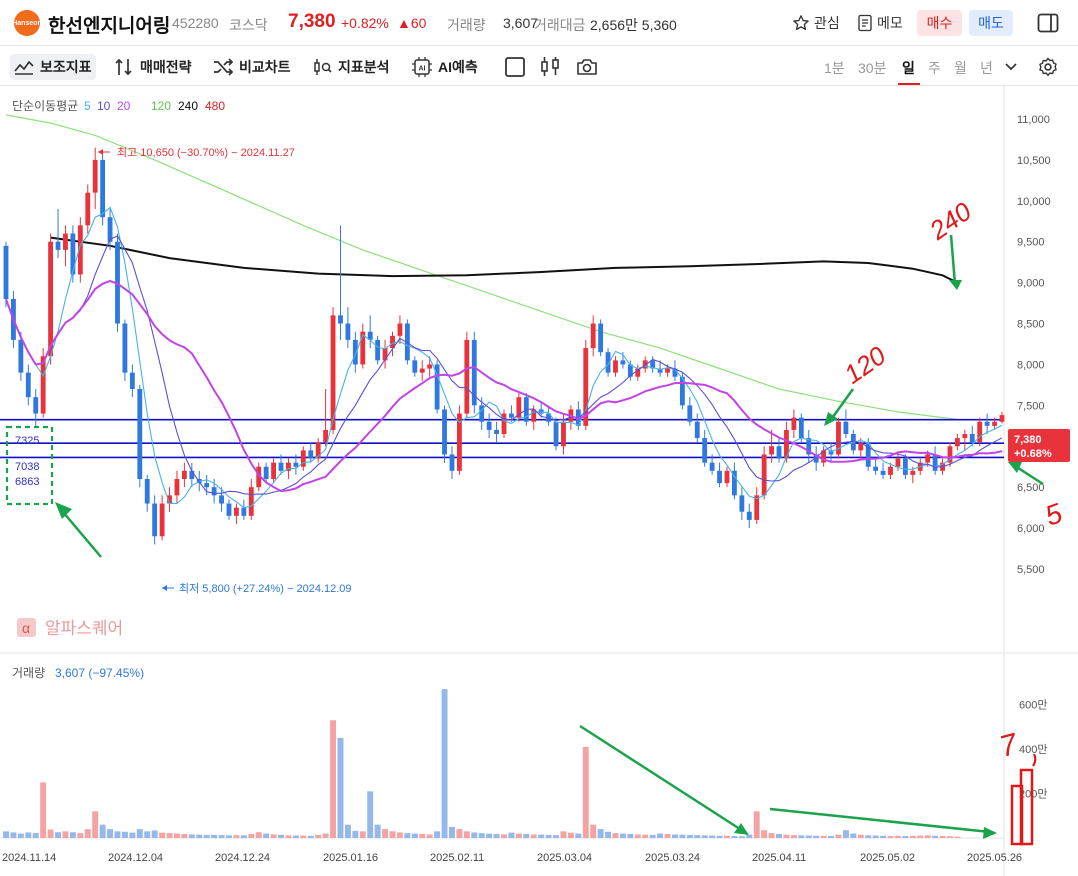 The height and width of the screenshot is (876, 1078). What do you see at coordinates (994, 858) in the screenshot?
I see `date-tick-label: 2025.05.26` at bounding box center [994, 858].